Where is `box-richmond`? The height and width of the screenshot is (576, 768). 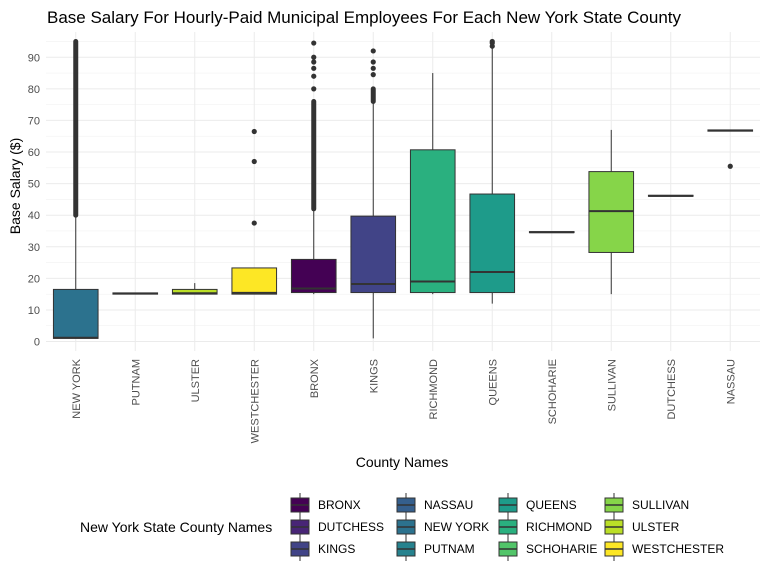 box-richmond is located at coordinates (432, 184).